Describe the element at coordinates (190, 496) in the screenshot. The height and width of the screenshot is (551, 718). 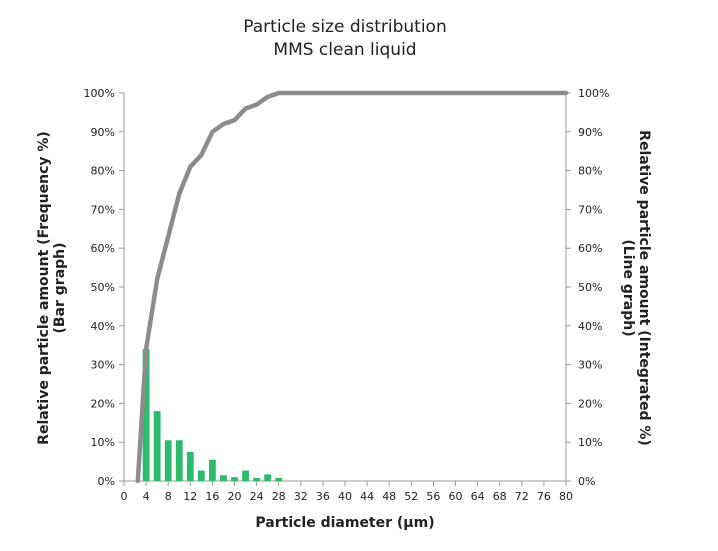
I see `x-tick-label: 12` at that location.